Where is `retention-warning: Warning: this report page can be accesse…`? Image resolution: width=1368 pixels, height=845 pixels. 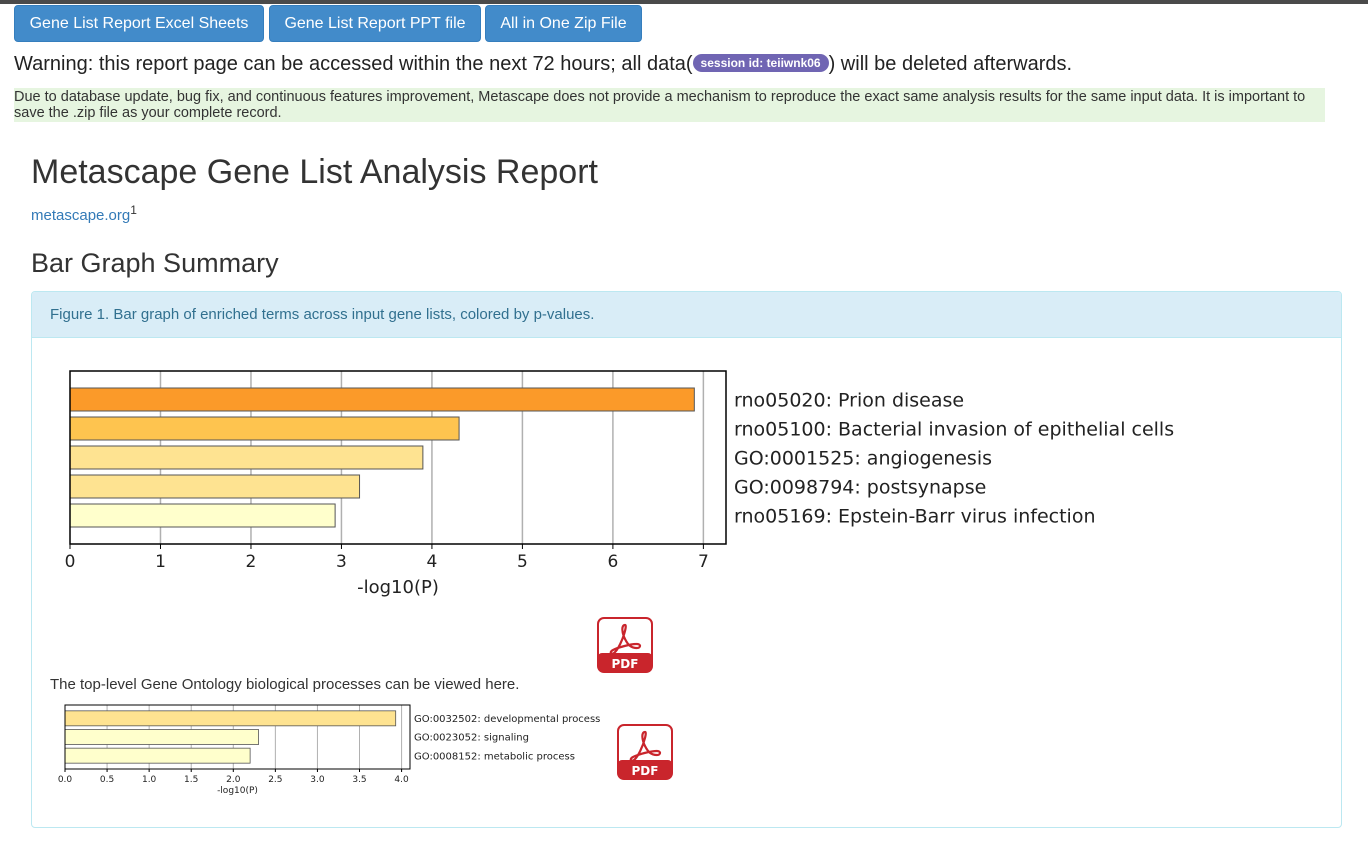
retention-warning: Warning: this report page can be accesse… is located at coordinates (543, 64).